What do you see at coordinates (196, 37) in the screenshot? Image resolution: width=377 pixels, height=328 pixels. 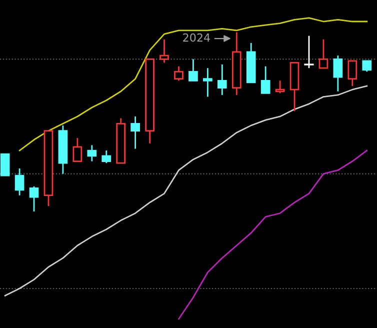 I see `annotation: 2024` at bounding box center [196, 37].